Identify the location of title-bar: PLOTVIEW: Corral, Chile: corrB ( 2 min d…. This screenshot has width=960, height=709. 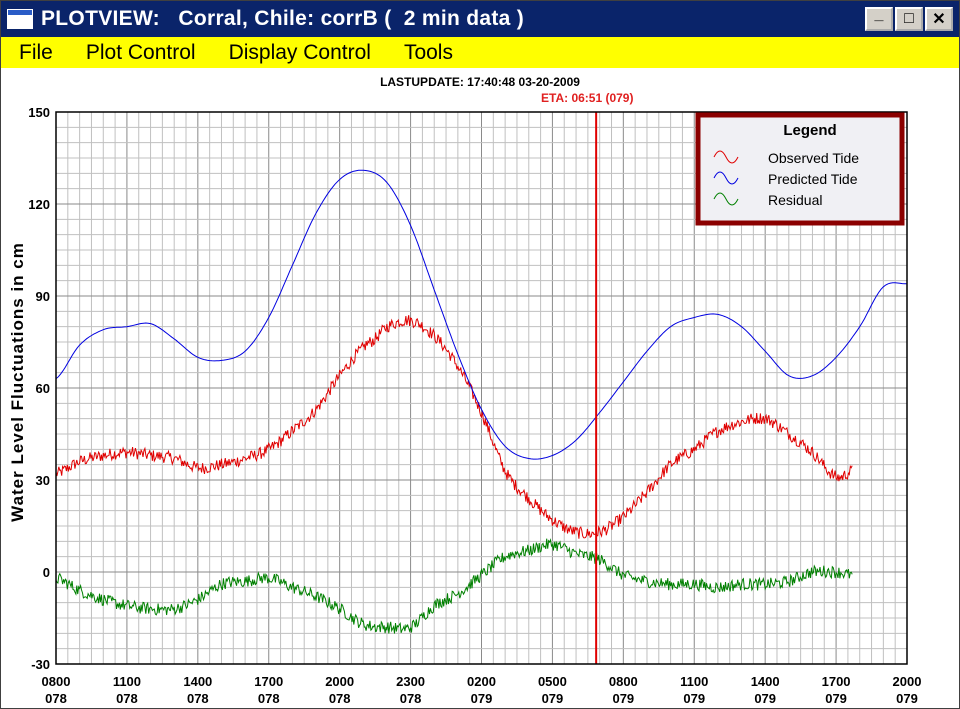
(480, 19).